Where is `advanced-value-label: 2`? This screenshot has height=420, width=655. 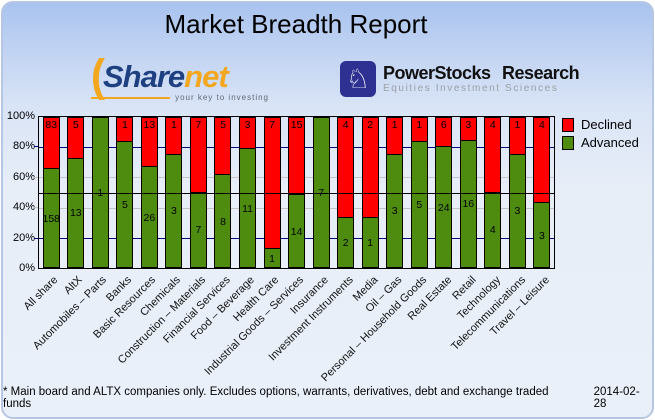
advanced-value-label: 2 is located at coordinates (345, 242).